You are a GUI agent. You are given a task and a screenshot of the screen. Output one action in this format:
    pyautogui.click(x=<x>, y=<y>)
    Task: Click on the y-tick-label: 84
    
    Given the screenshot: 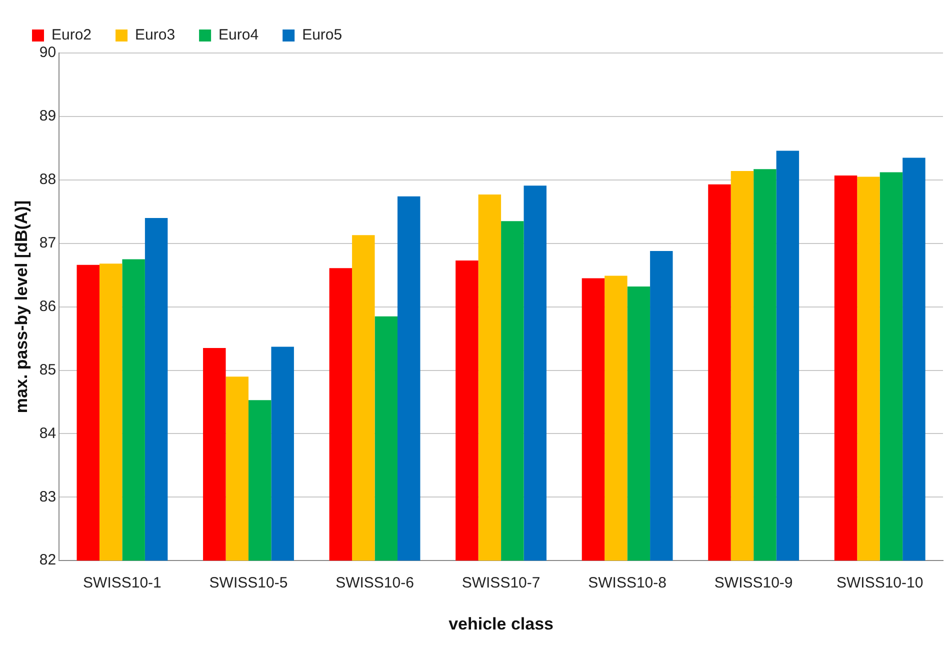 What is the action you would take?
    pyautogui.click(x=47, y=433)
    